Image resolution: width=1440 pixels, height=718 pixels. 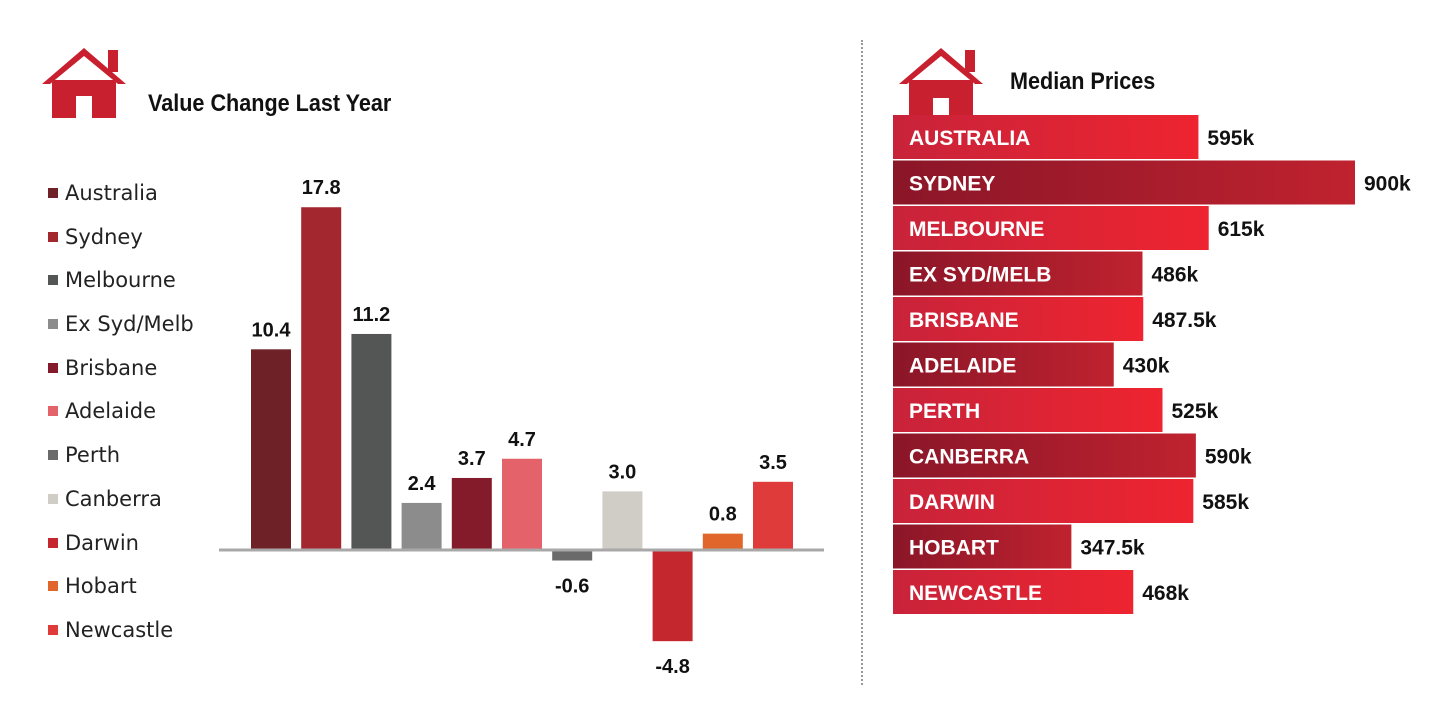 I want to click on bar-adelaide, so click(x=522, y=503).